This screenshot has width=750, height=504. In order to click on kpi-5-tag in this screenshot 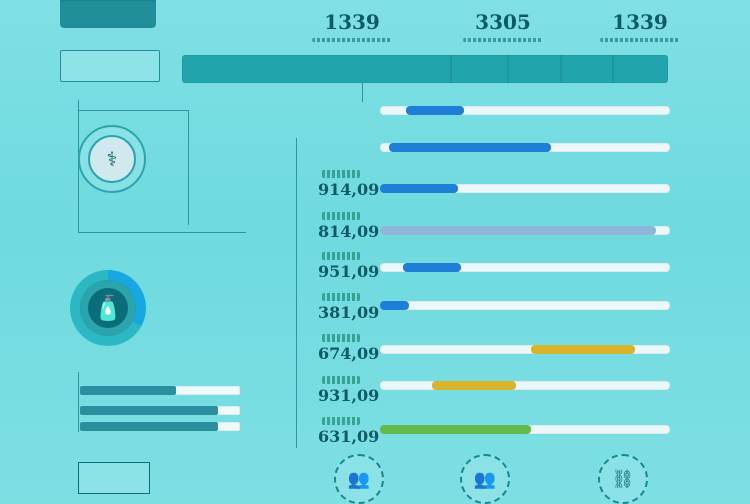, I will do `click(341, 338)`.